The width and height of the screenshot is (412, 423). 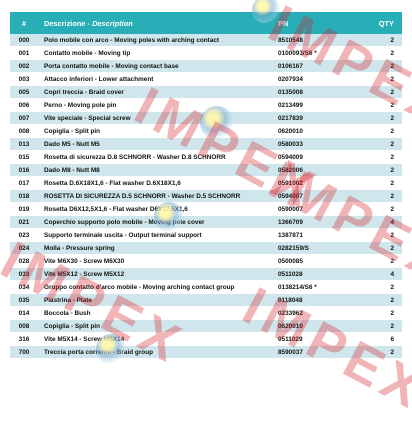 I want to click on table-row: 024 Molla - Pressure spring 0282159/S 2, so click(x=206, y=248).